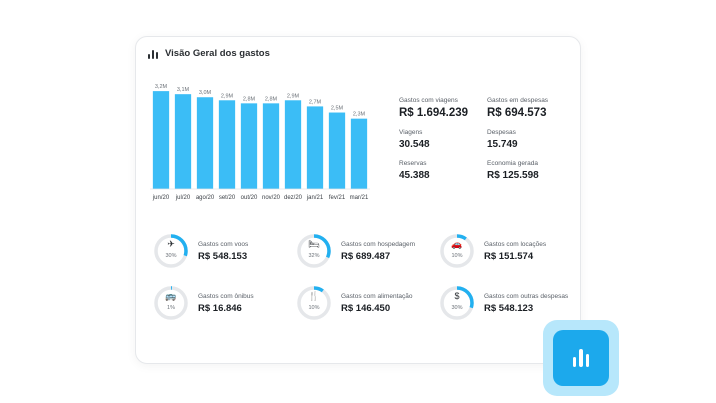 The image size is (716, 403). What do you see at coordinates (217, 53) in the screenshot?
I see `card-title: Visão Geral dos gastos` at bounding box center [217, 53].